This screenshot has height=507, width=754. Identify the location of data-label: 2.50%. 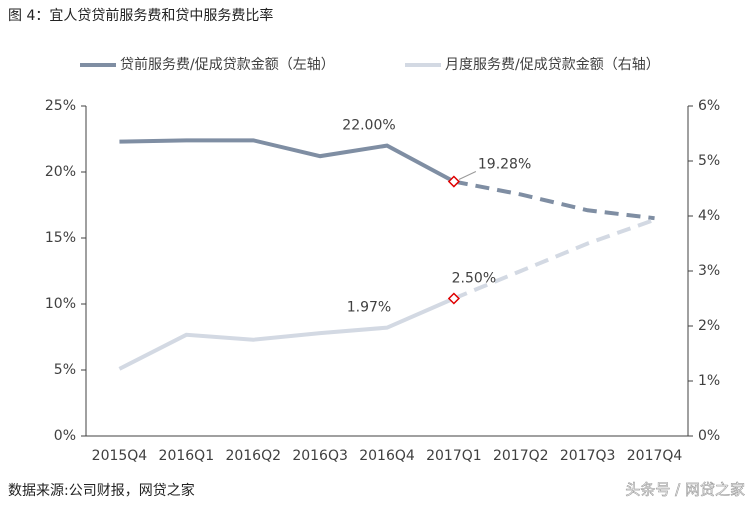
(474, 279).